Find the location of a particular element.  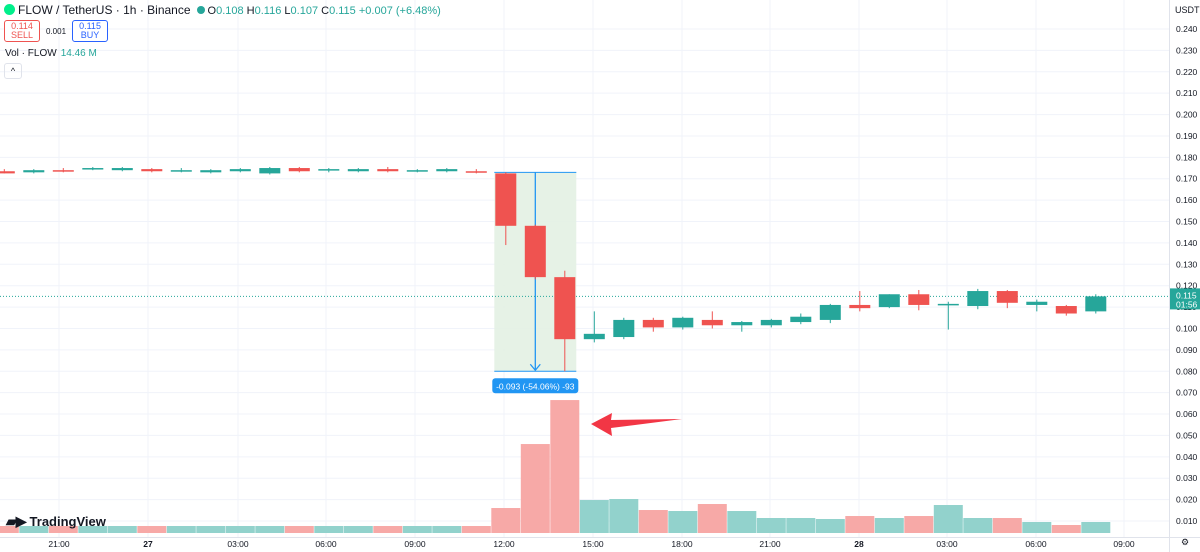

price-tick-label: 0.200 is located at coordinates (1187, 115).